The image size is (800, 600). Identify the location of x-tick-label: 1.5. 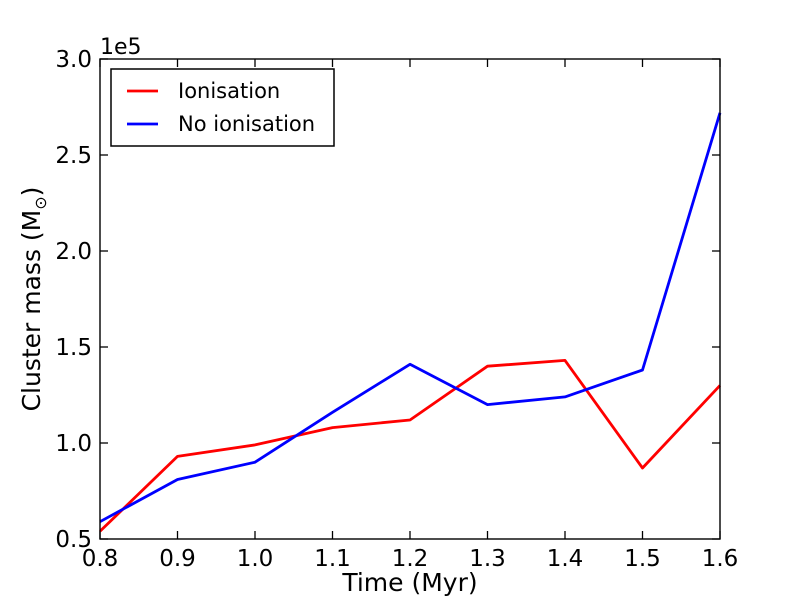
(642, 559).